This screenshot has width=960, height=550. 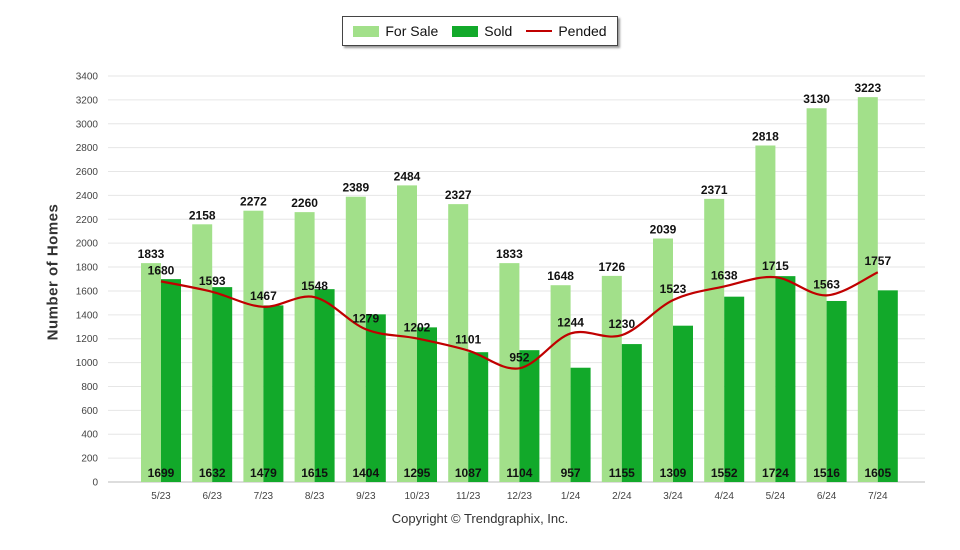 I want to click on pended-data-label: 1593, so click(x=212, y=281).